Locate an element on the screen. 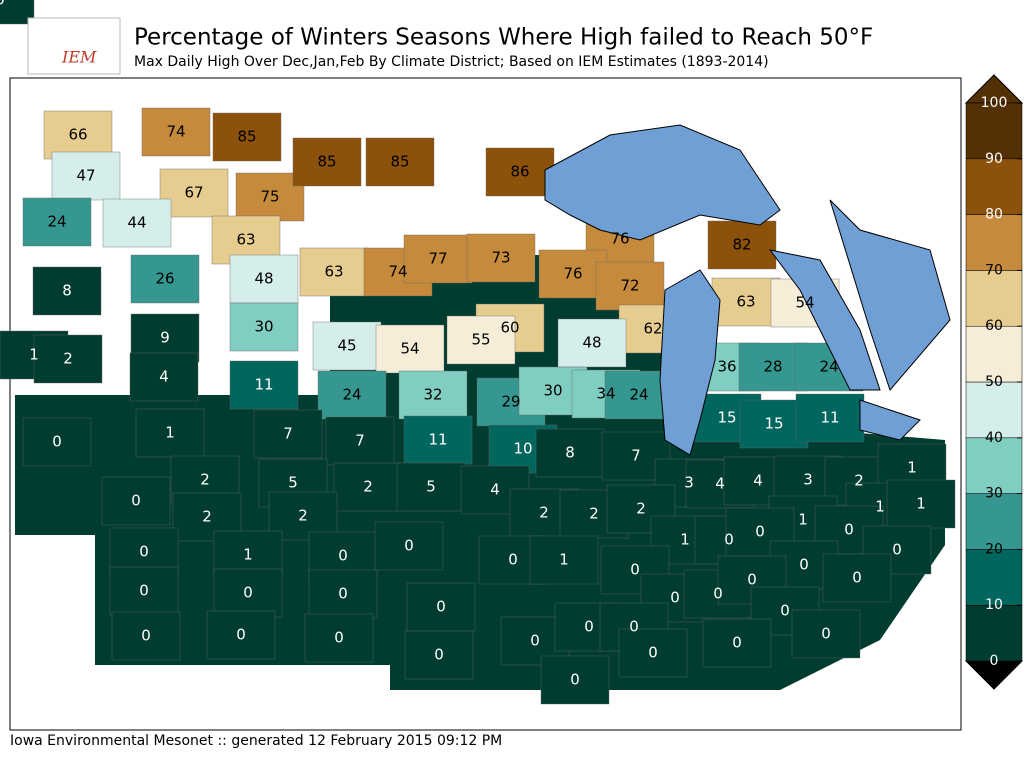 The height and width of the screenshot is (772, 1024). district-label: 76 is located at coordinates (572, 274).